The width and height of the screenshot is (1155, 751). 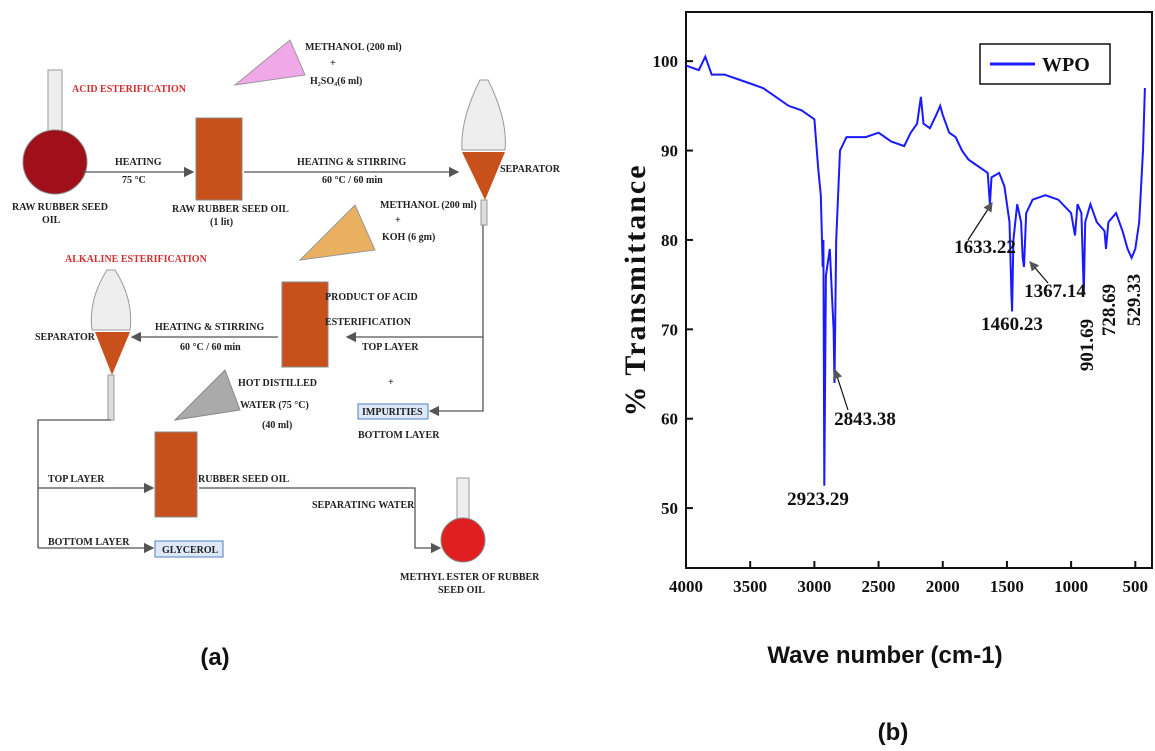 What do you see at coordinates (865, 419) in the screenshot?
I see `peak-label: 2843.38` at bounding box center [865, 419].